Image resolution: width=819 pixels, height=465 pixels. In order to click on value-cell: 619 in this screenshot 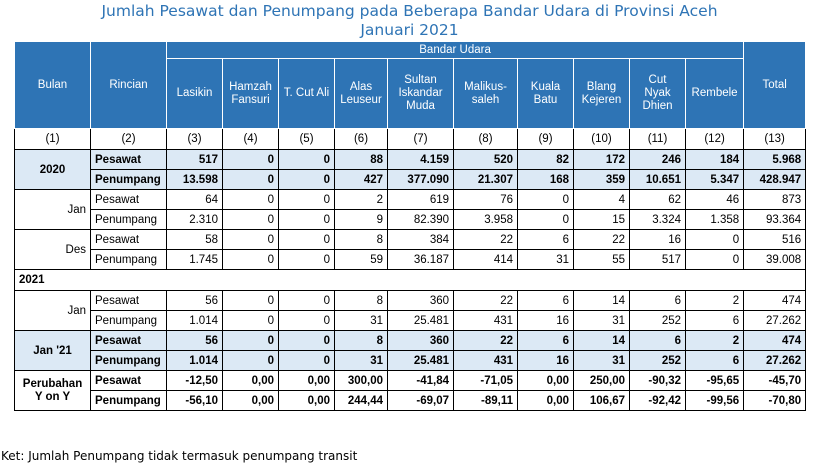, I will do `click(420, 199)`.